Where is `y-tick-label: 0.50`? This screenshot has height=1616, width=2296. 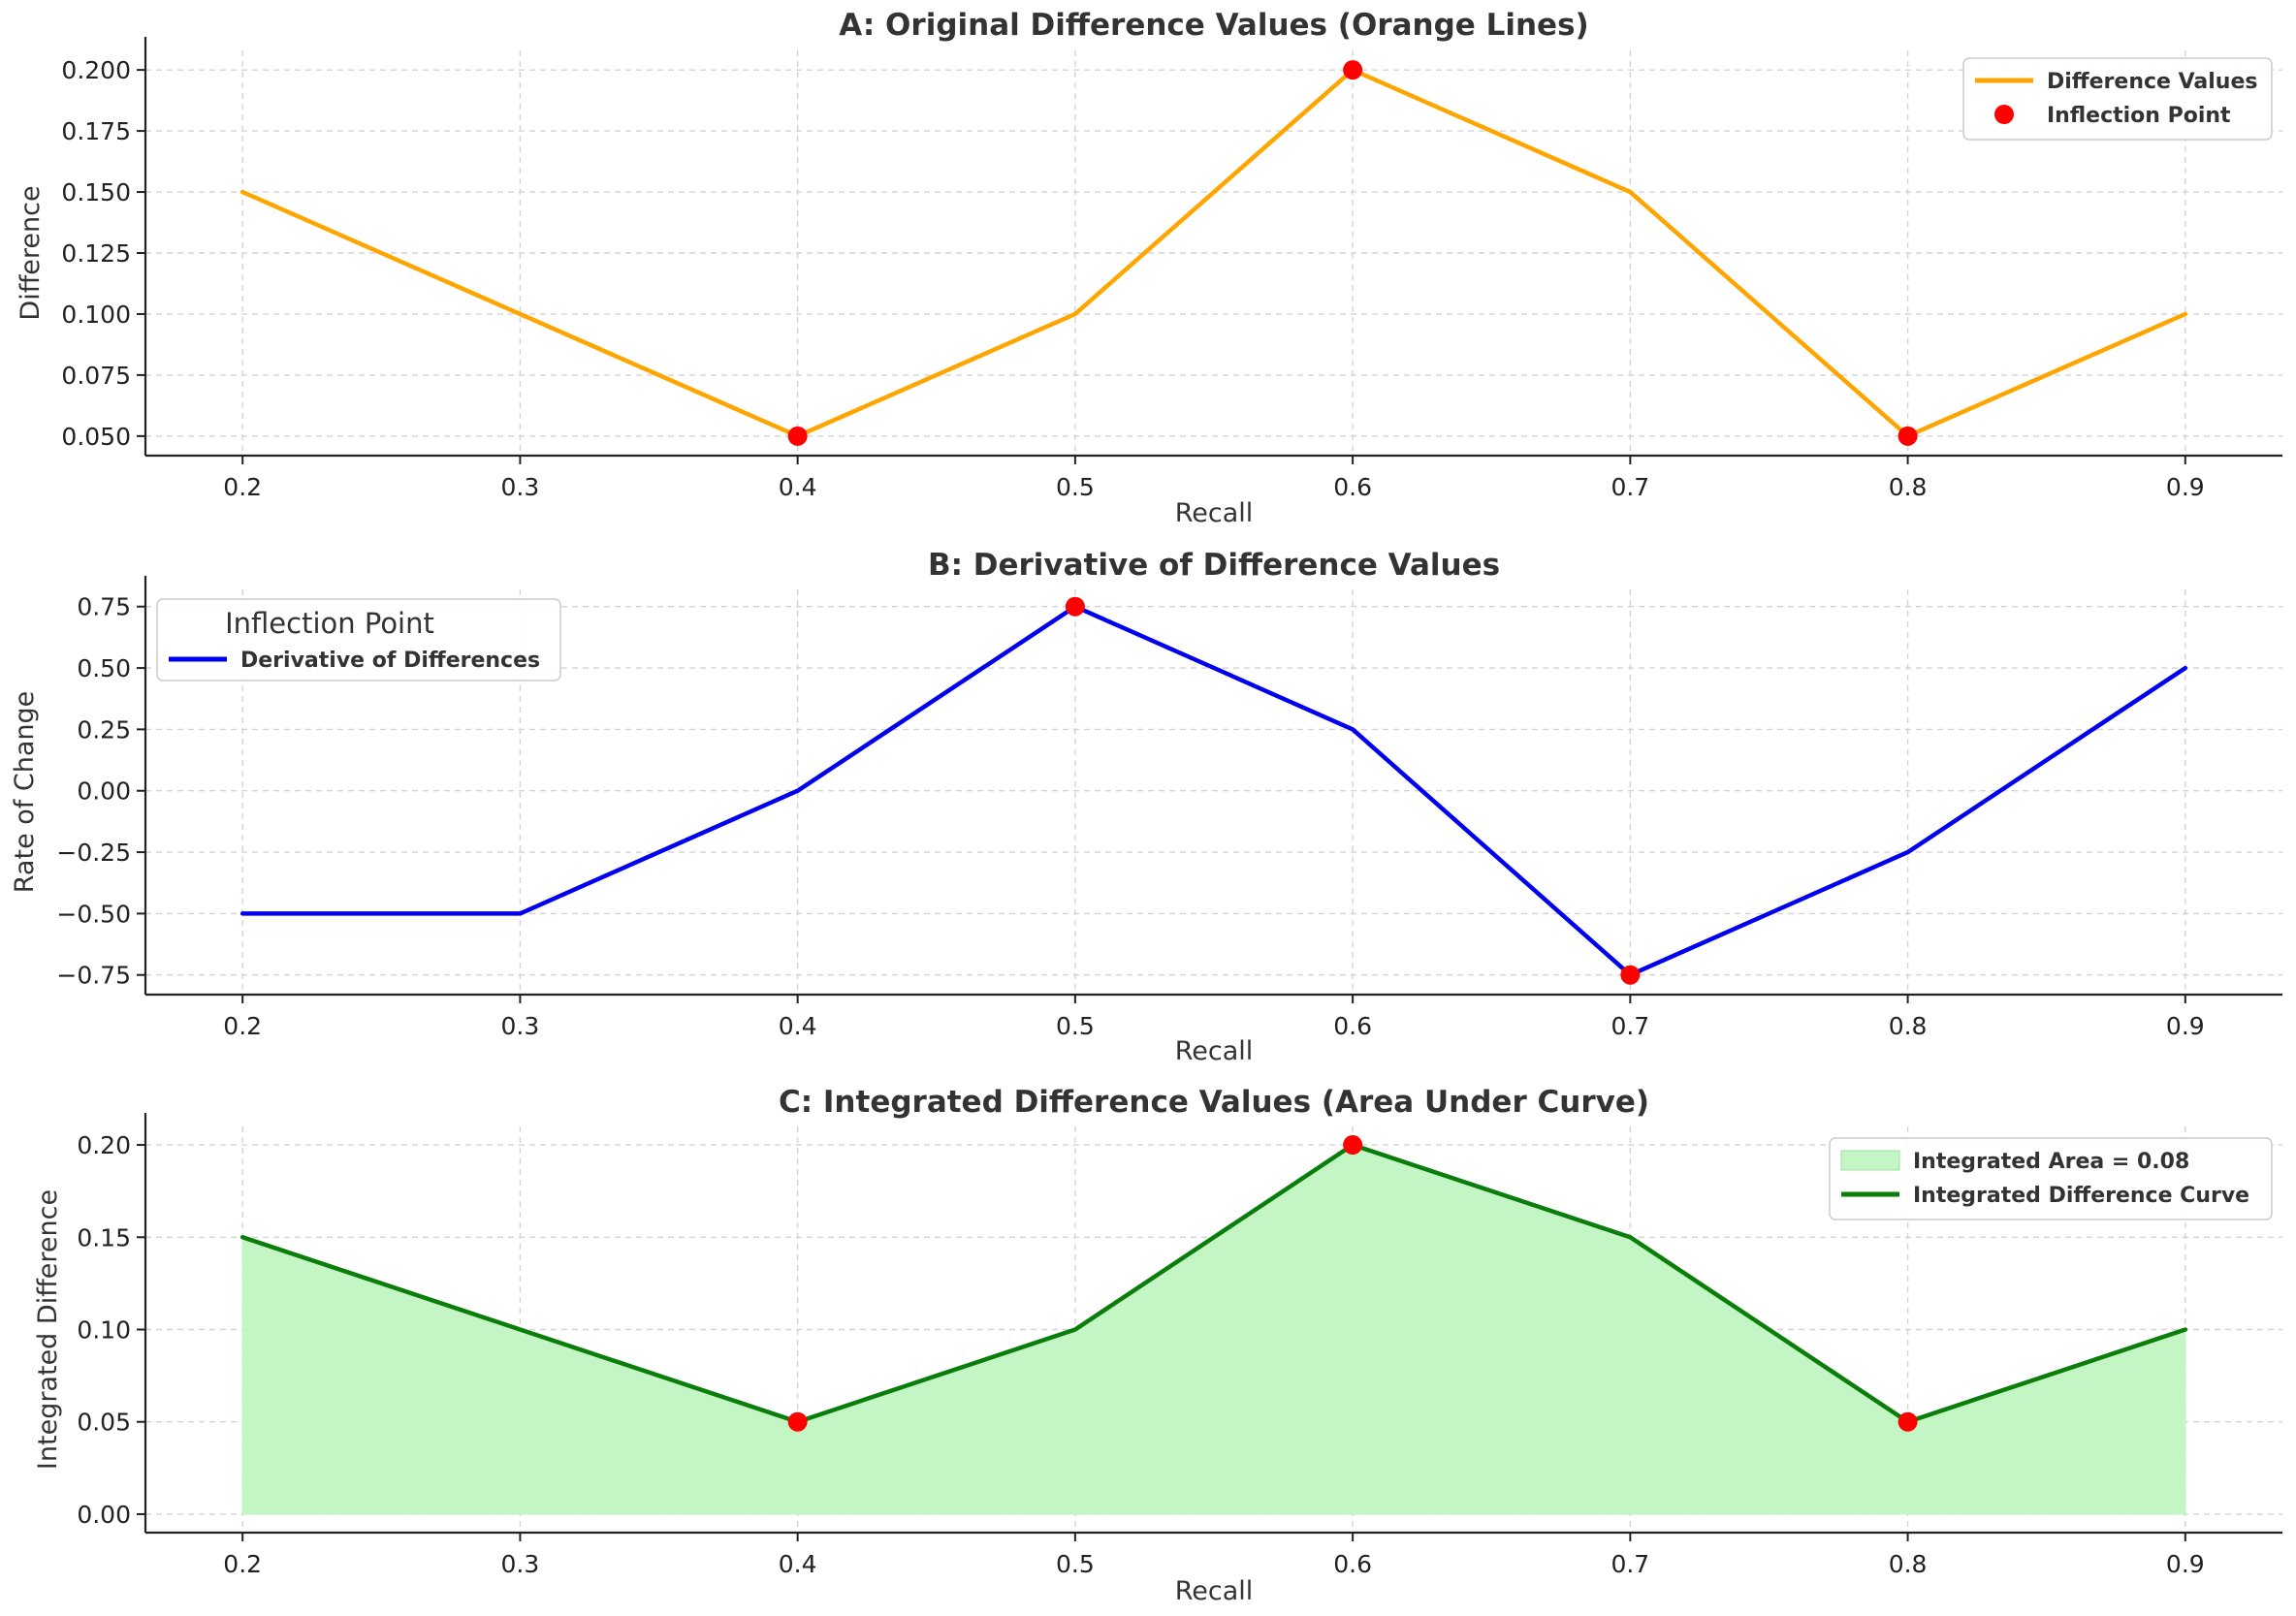 y-tick-label: 0.50 is located at coordinates (104, 668).